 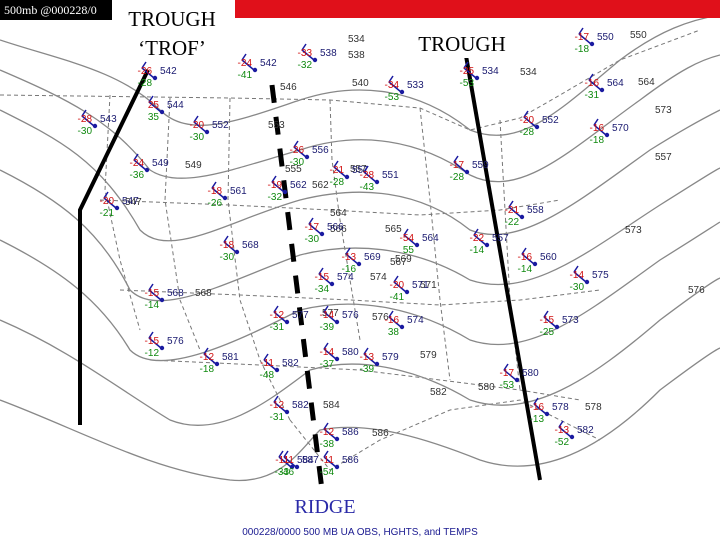 What do you see at coordinates (507, 385) in the screenshot?
I see `dewpoint: -53` at bounding box center [507, 385].